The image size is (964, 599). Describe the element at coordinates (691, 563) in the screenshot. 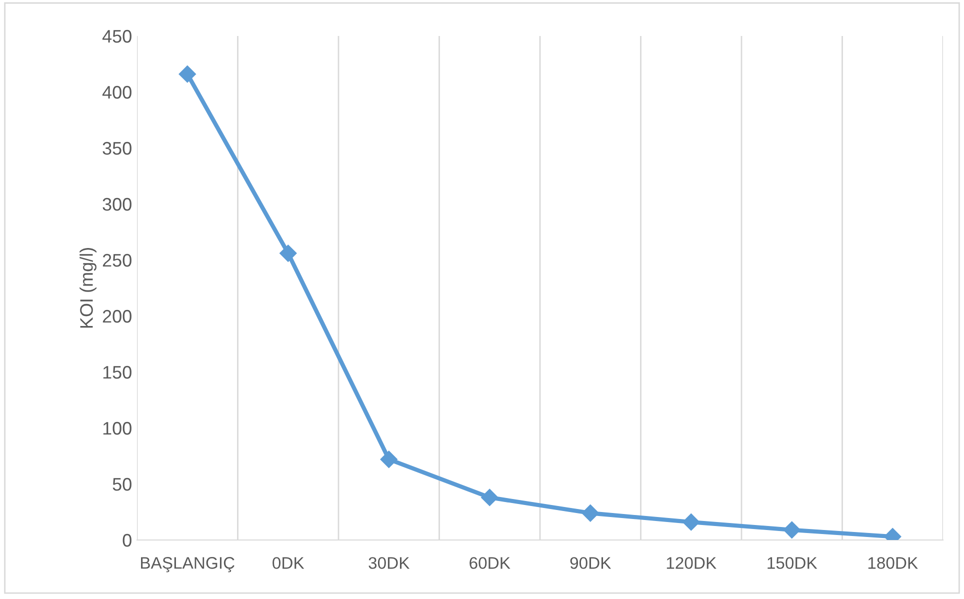

I see `x-tick-label: 120DK` at that location.